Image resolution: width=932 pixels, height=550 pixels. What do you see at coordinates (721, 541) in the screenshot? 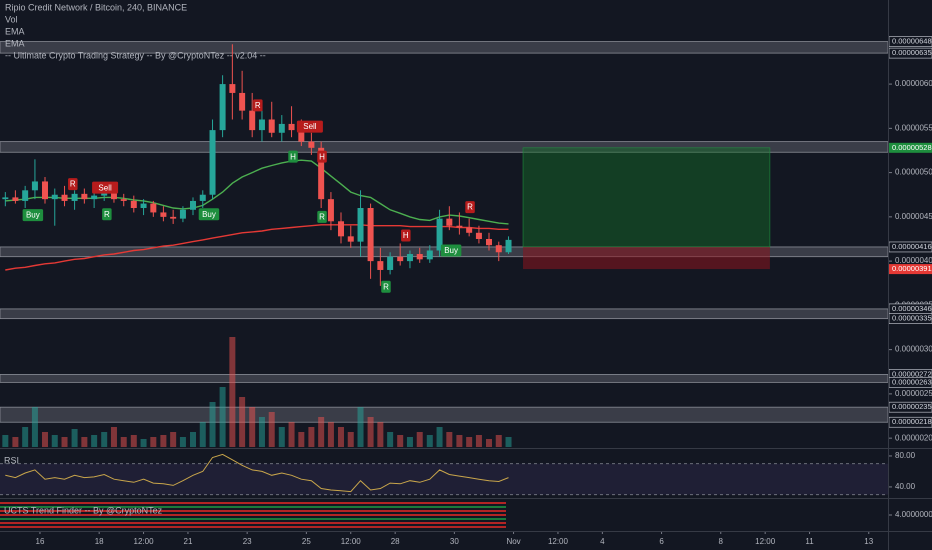
I see `x-tick-label: 8` at bounding box center [721, 541].